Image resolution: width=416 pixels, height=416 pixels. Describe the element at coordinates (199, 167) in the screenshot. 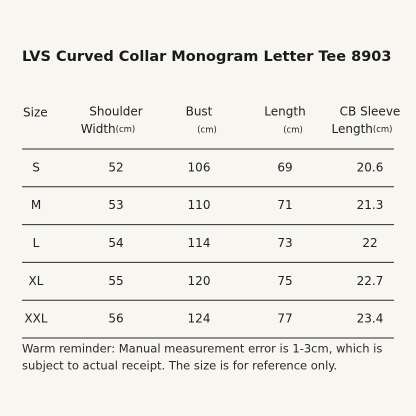

I see `table-cell: 106` at that location.